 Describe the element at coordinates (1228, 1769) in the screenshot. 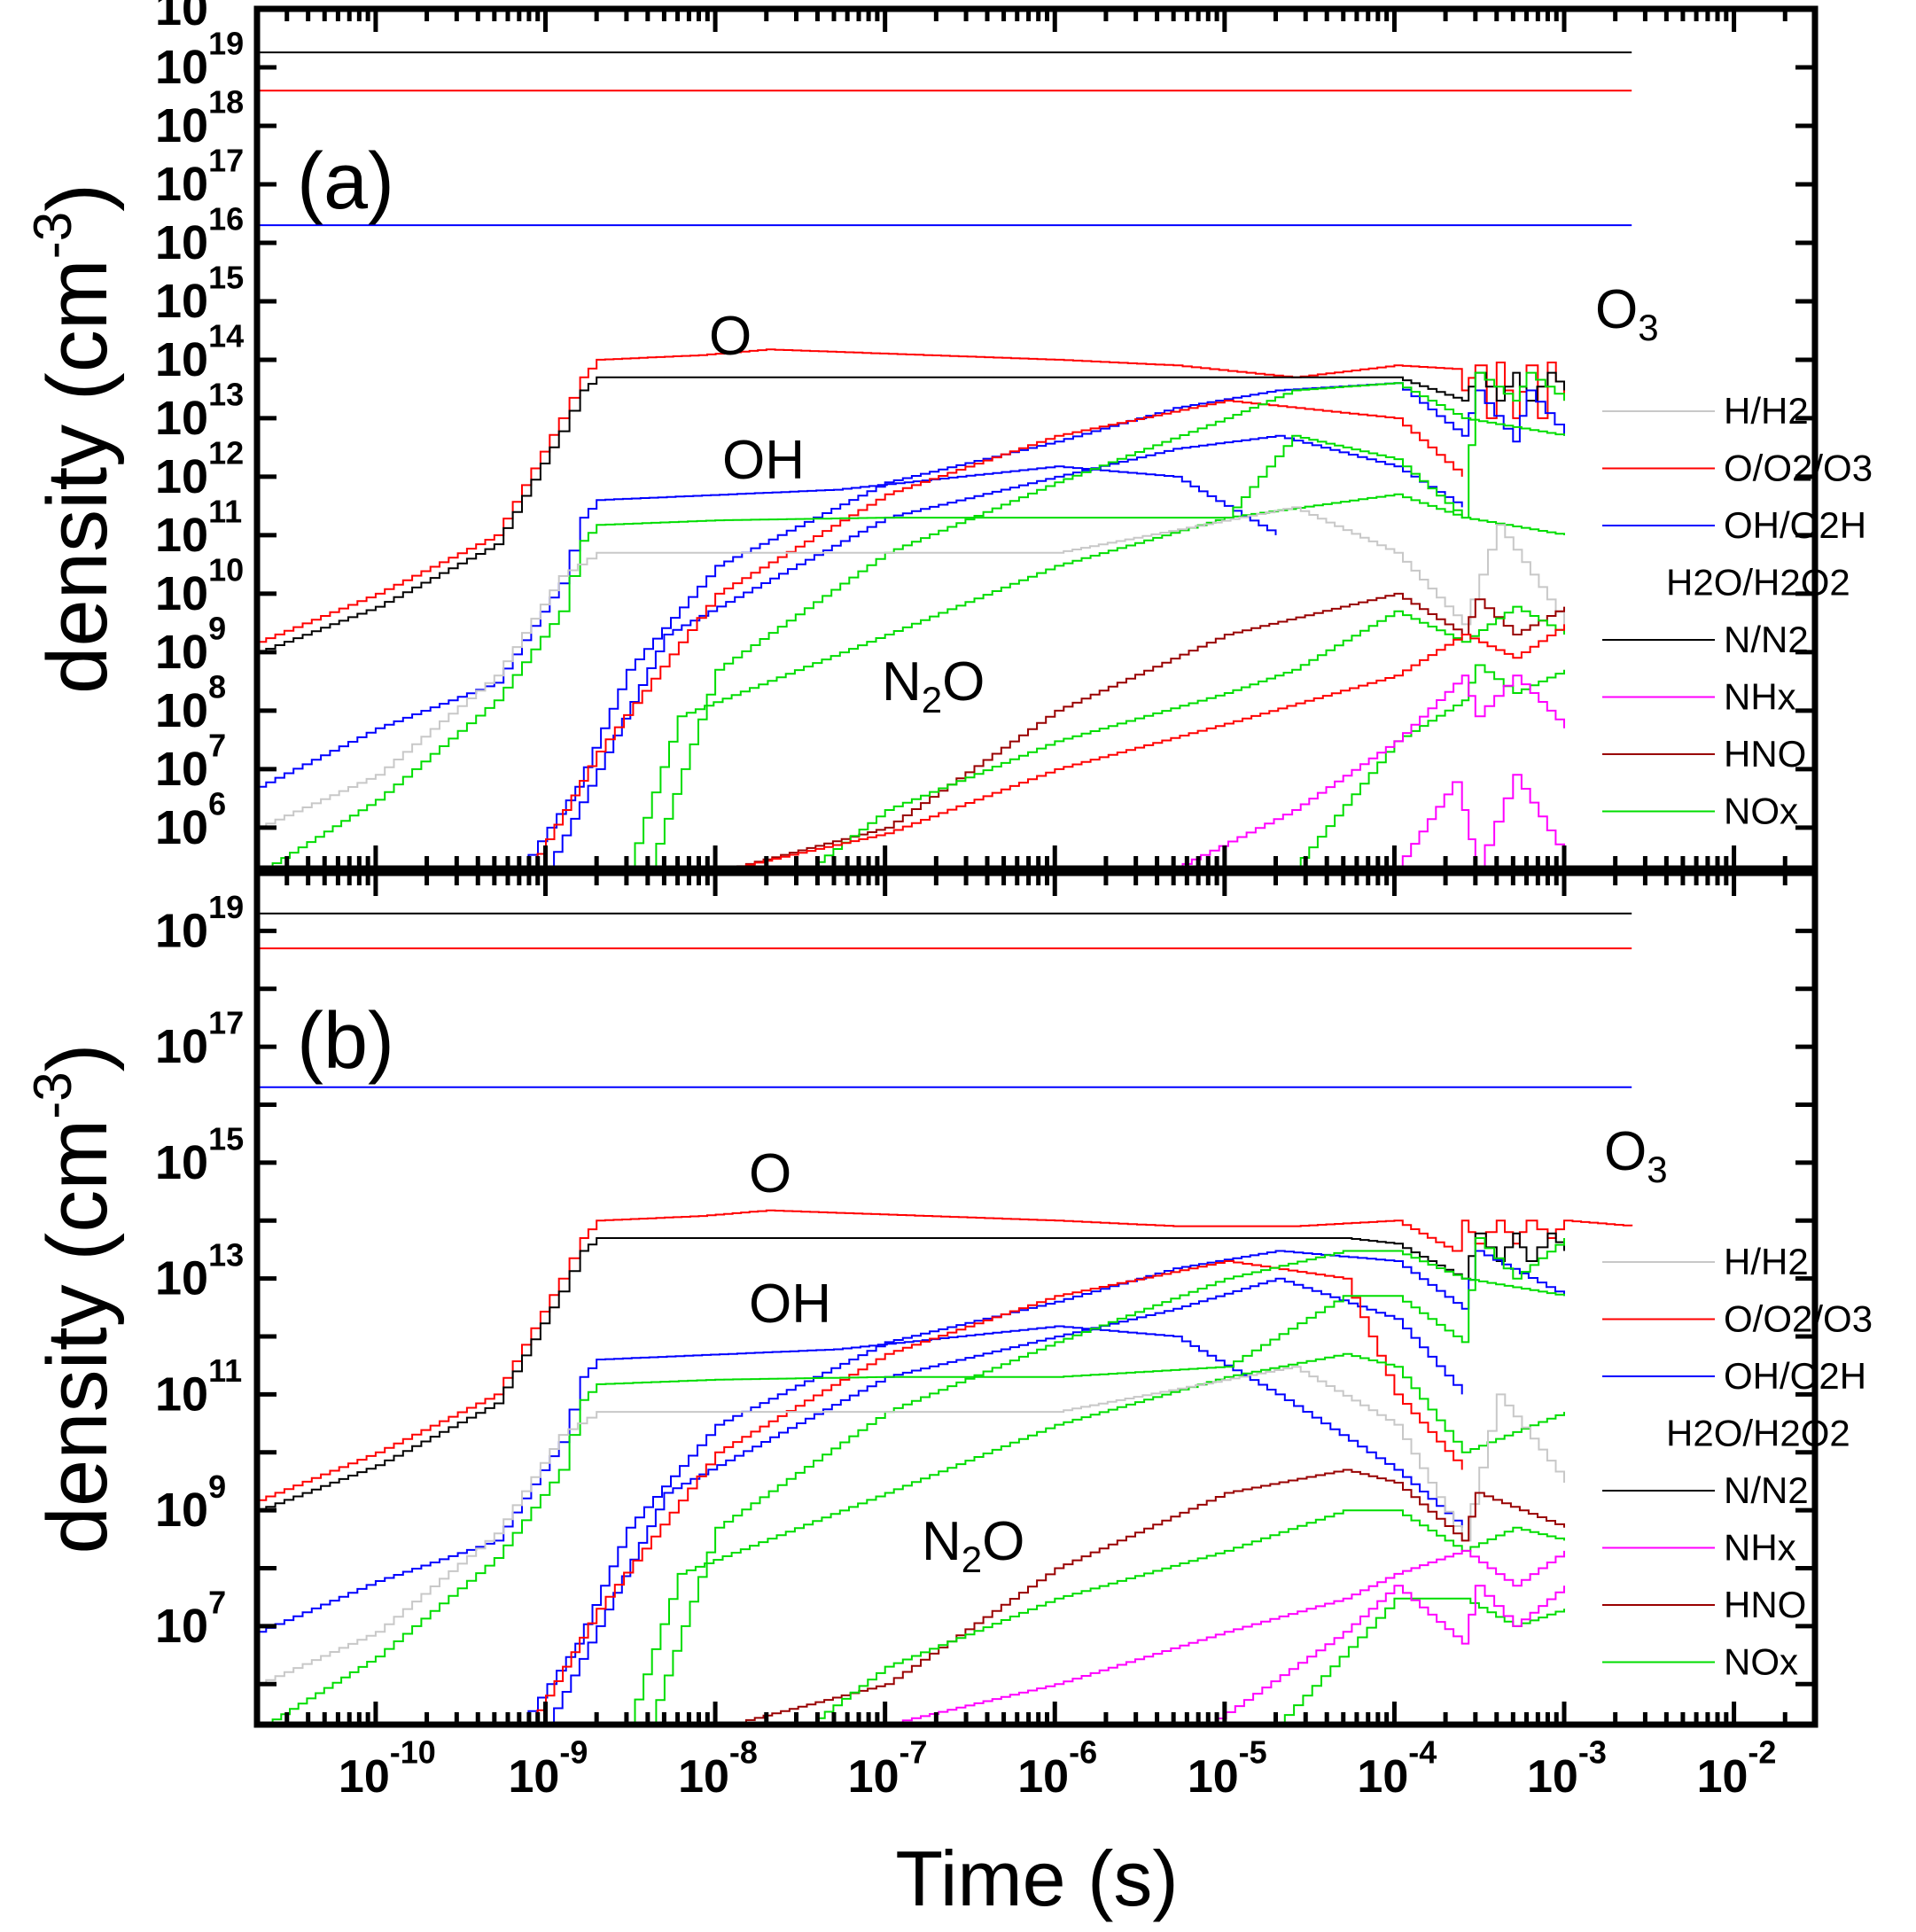

I see `x-tick-label: 10⁻⁵` at that location.